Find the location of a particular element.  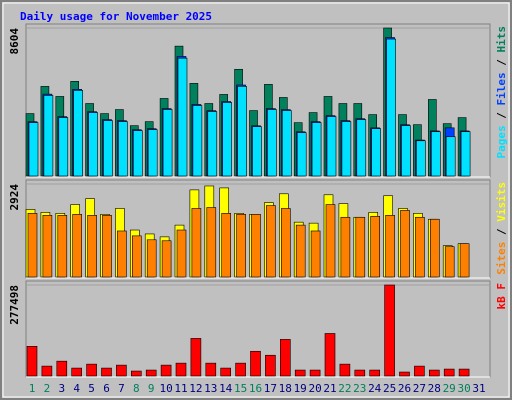

legend-entry: Visits is located at coordinates (501, 202).